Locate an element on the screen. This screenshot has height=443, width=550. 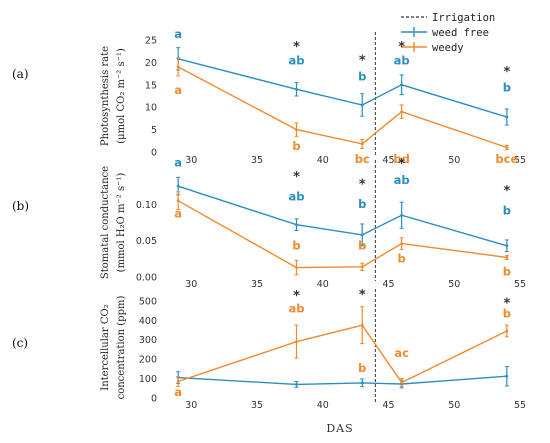
legend-weedy-label: weedy is located at coordinates (448, 48).